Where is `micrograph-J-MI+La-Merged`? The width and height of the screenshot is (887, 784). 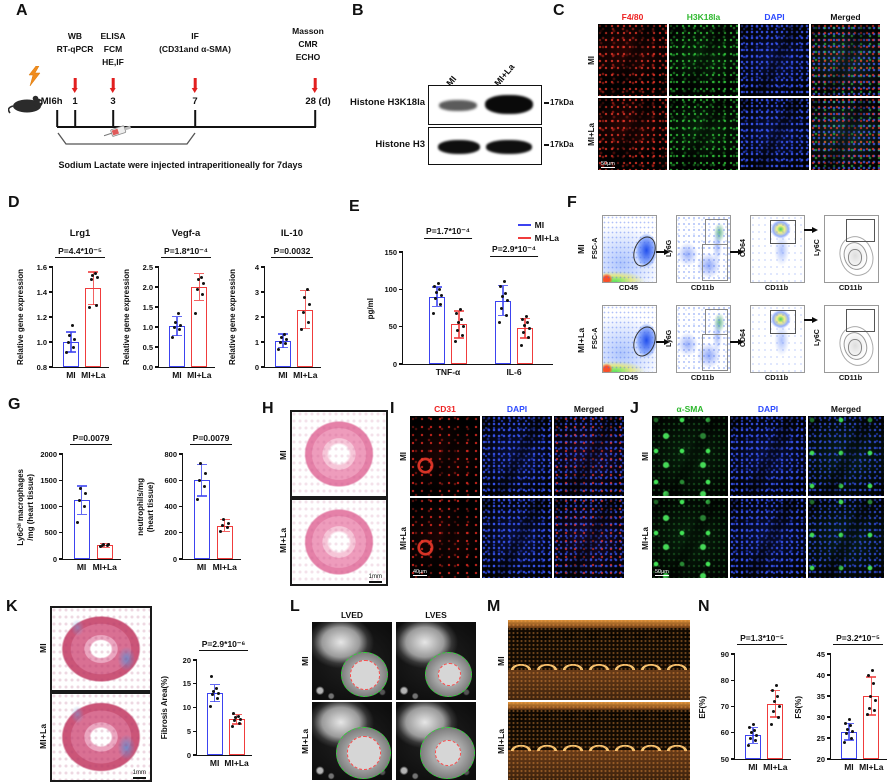 micrograph-J-MI+La-Merged is located at coordinates (846, 538).